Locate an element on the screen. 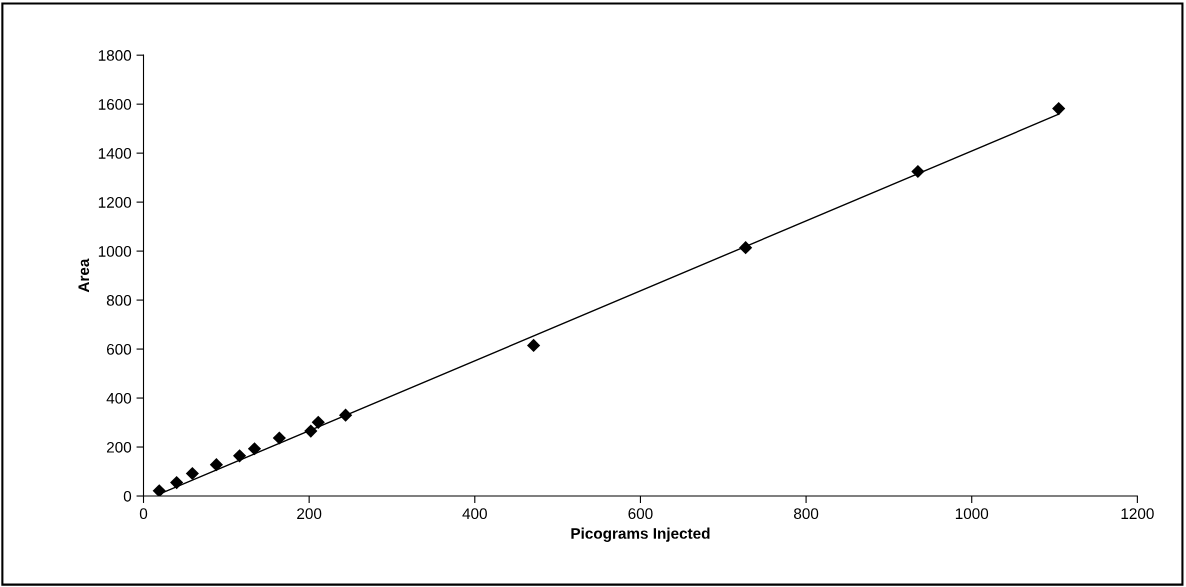 Image resolution: width=1186 pixels, height=587 pixels. x-axis-title: Picograms Injected is located at coordinates (640, 534).